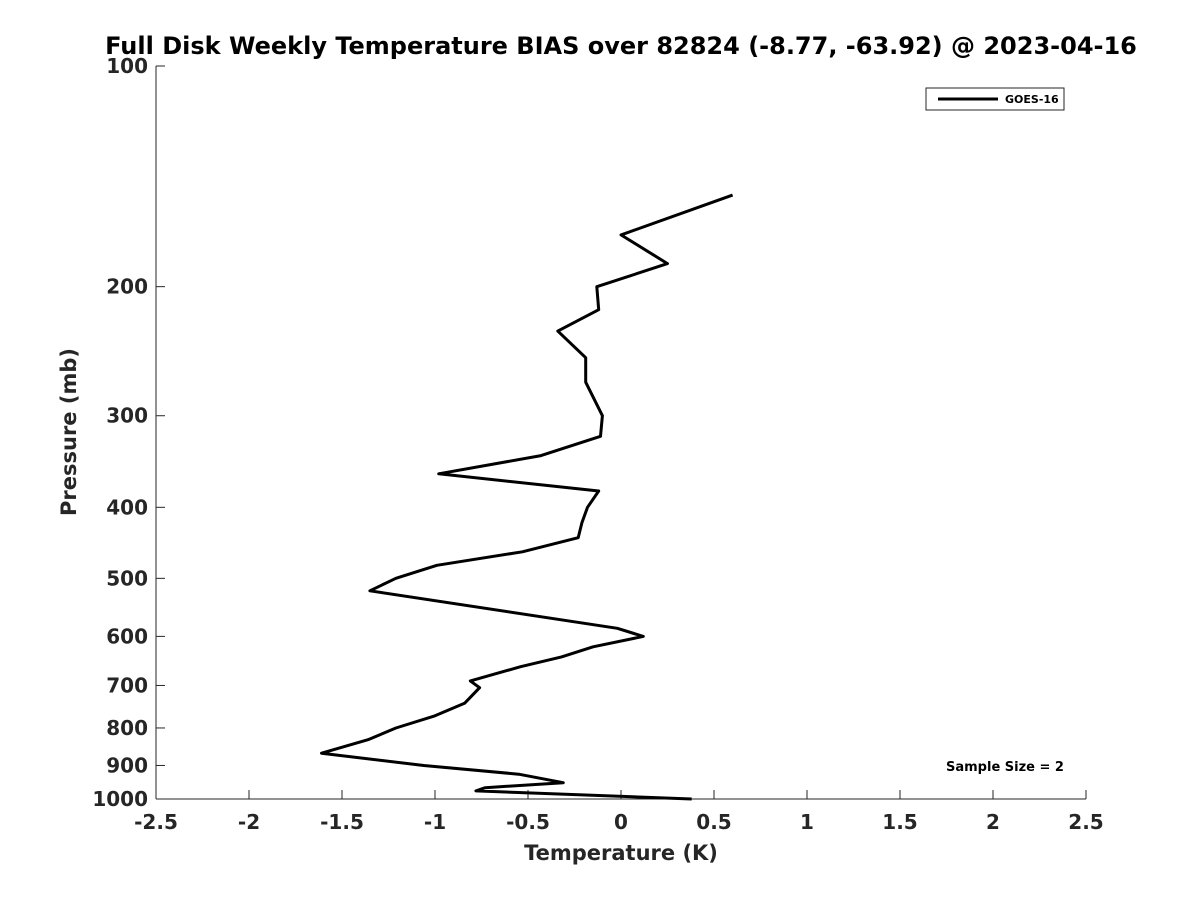 This screenshot has height=900, width=1200. Describe the element at coordinates (127, 685) in the screenshot. I see `y-tick-label: 700` at that location.